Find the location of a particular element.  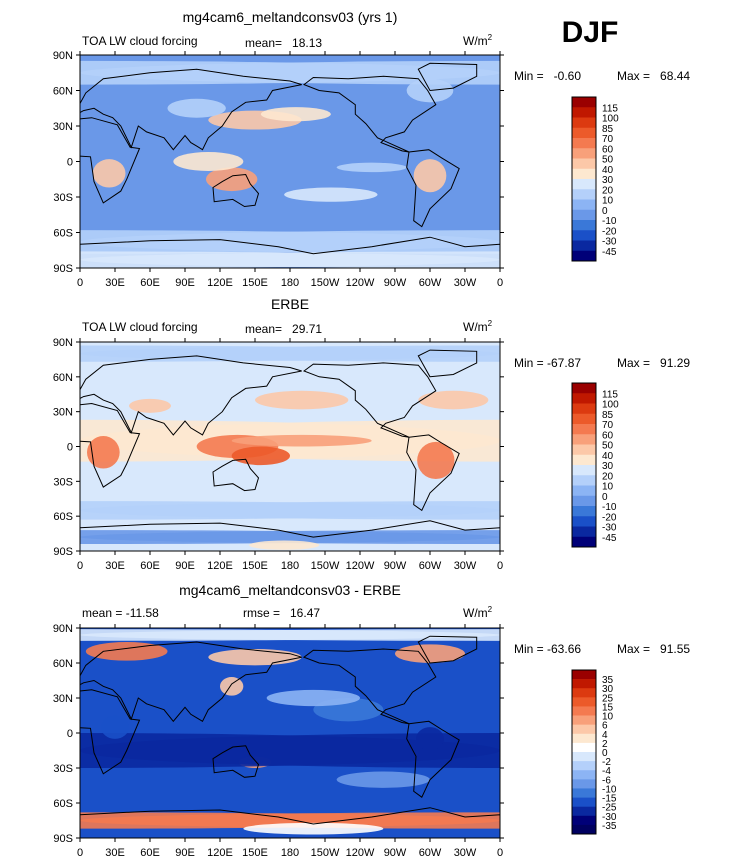

colorbar-label: 40 is located at coordinates (608, 170).